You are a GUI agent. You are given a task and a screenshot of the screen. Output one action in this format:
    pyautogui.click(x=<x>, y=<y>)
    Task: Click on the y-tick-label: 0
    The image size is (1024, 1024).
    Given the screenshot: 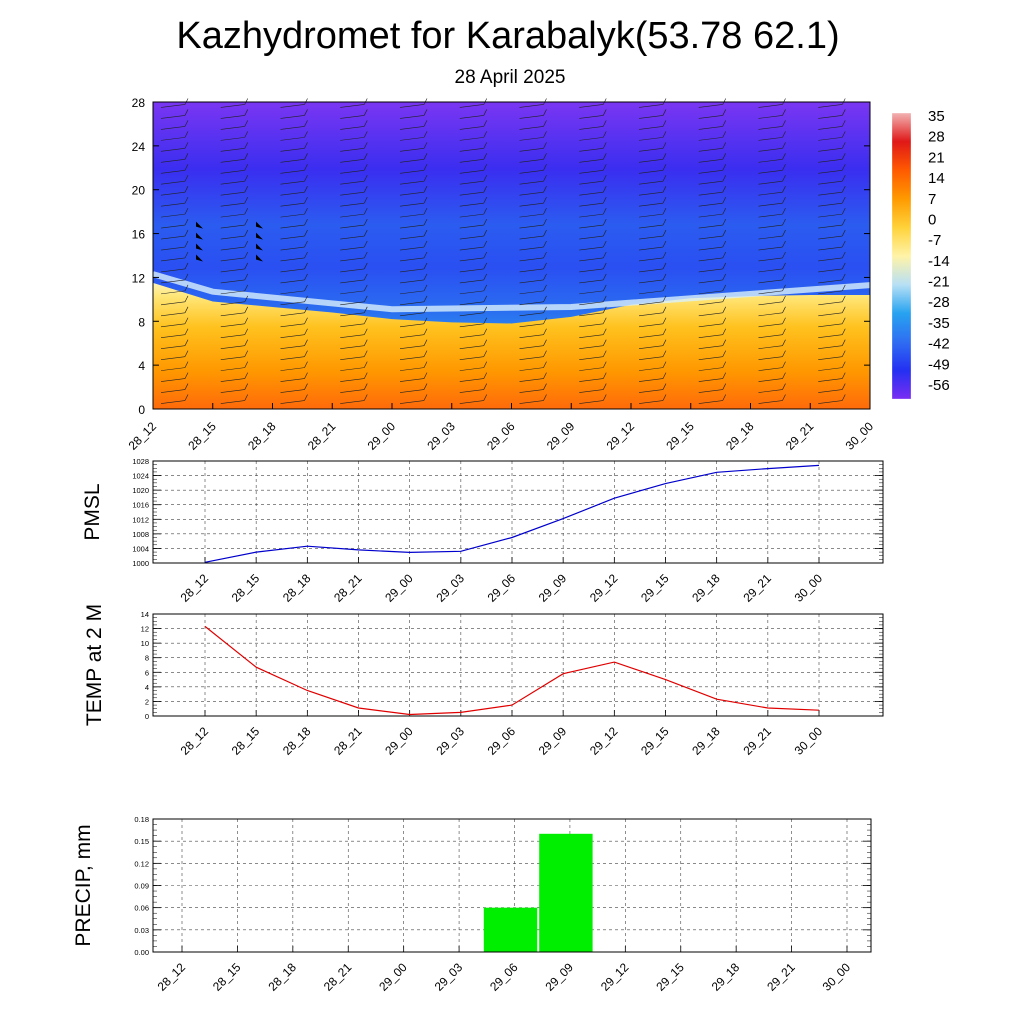 What is the action you would take?
    pyautogui.click(x=141, y=410)
    